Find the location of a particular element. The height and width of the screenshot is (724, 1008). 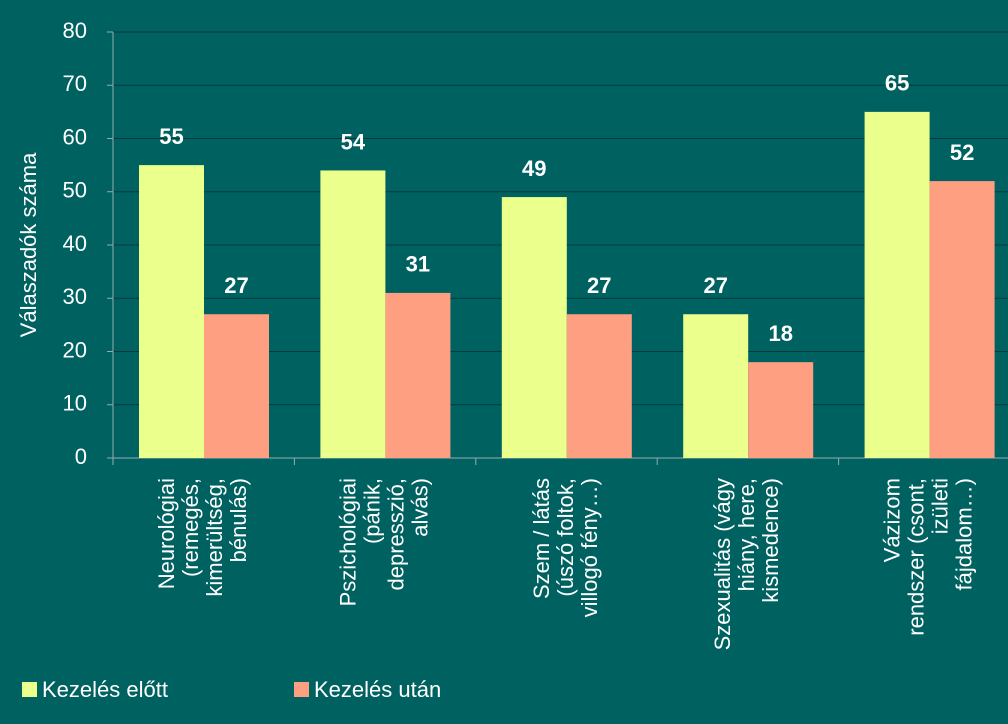

y-tick-label: 70 is located at coordinates (75, 83).